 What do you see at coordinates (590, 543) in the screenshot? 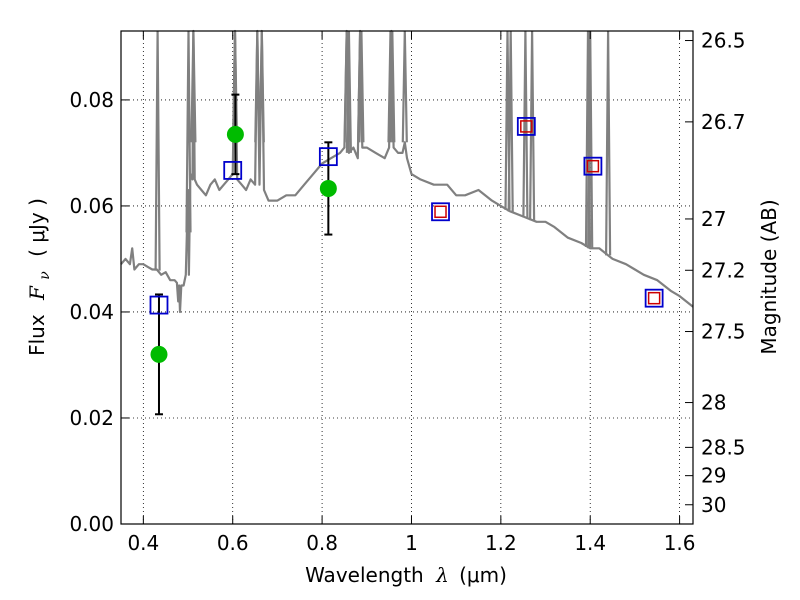
I see `x-tick-label: 1.4` at bounding box center [590, 543].